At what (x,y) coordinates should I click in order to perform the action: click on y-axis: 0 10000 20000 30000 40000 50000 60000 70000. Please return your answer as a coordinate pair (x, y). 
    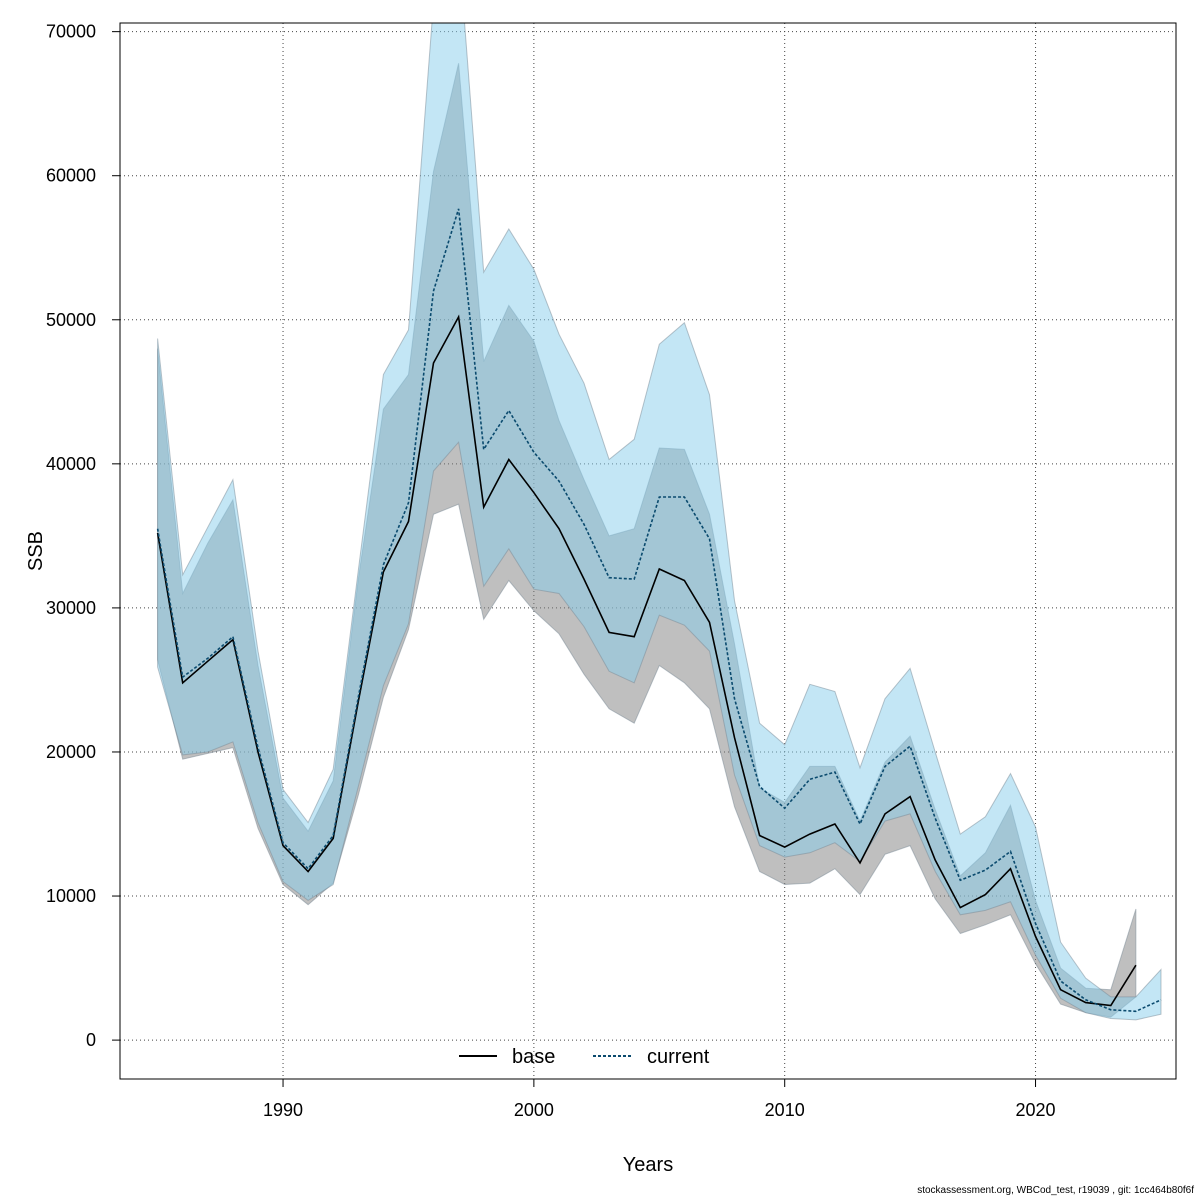
    Looking at the image, I should click on (83, 536).